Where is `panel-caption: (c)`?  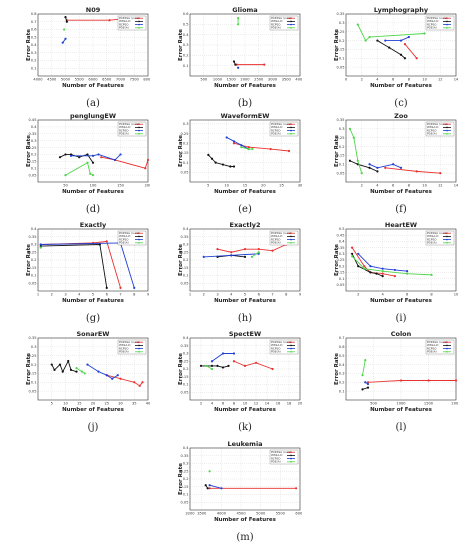 panel-caption: (c) is located at coordinates (401, 103).